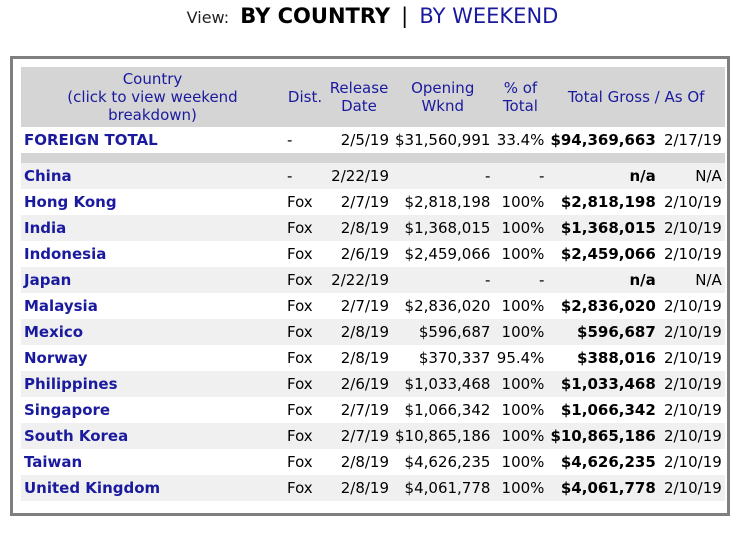  Describe the element at coordinates (152, 254) in the screenshot. I see `country-cell: Indonesia` at that location.